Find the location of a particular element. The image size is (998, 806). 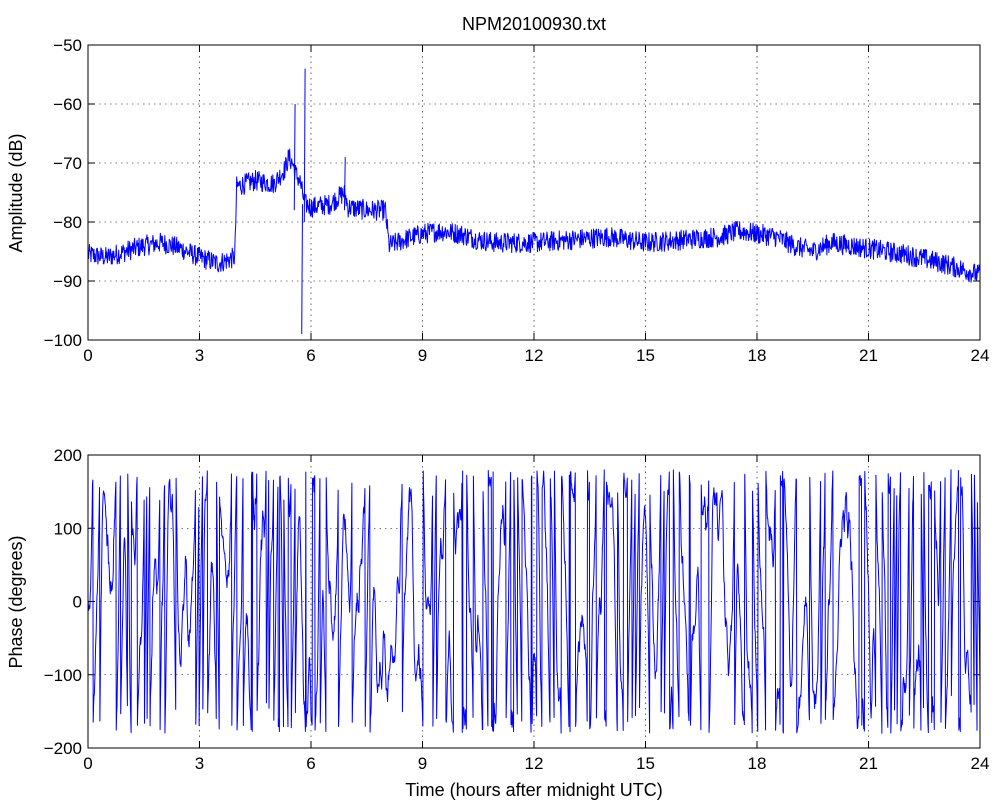

phase-x-tick-labels: 0 3 6 9 12 15 18 21 24 is located at coordinates (536, 763).